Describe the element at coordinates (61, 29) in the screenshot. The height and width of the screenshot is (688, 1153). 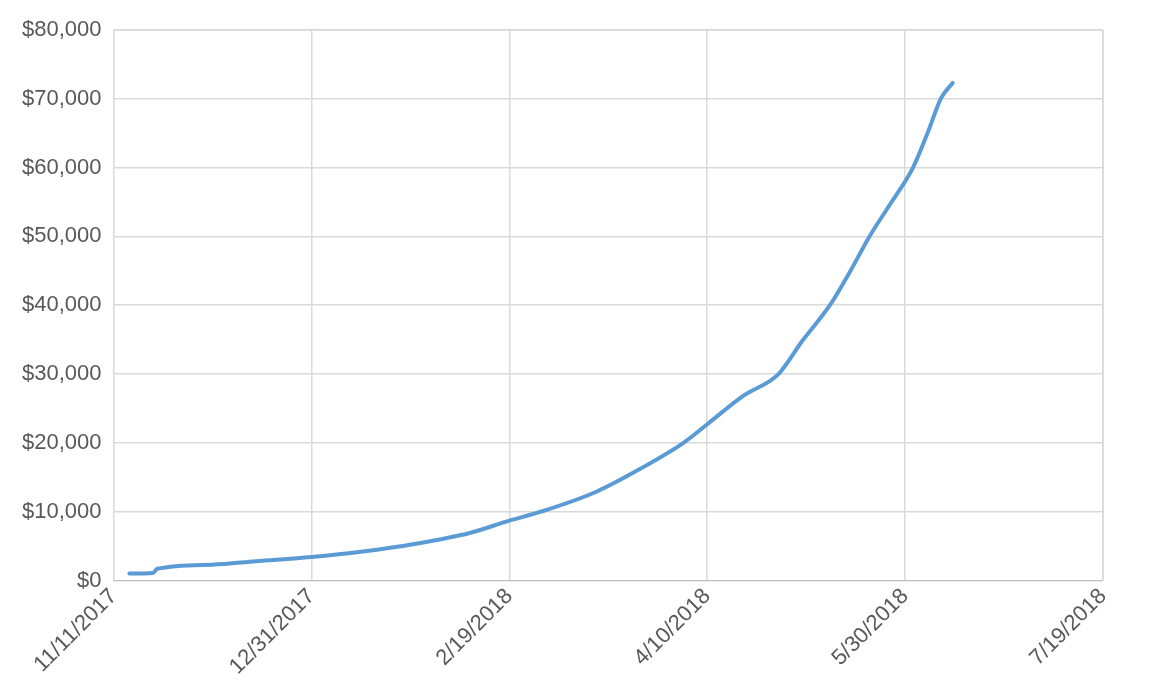
I see `y-tick-label: $80,000` at that location.